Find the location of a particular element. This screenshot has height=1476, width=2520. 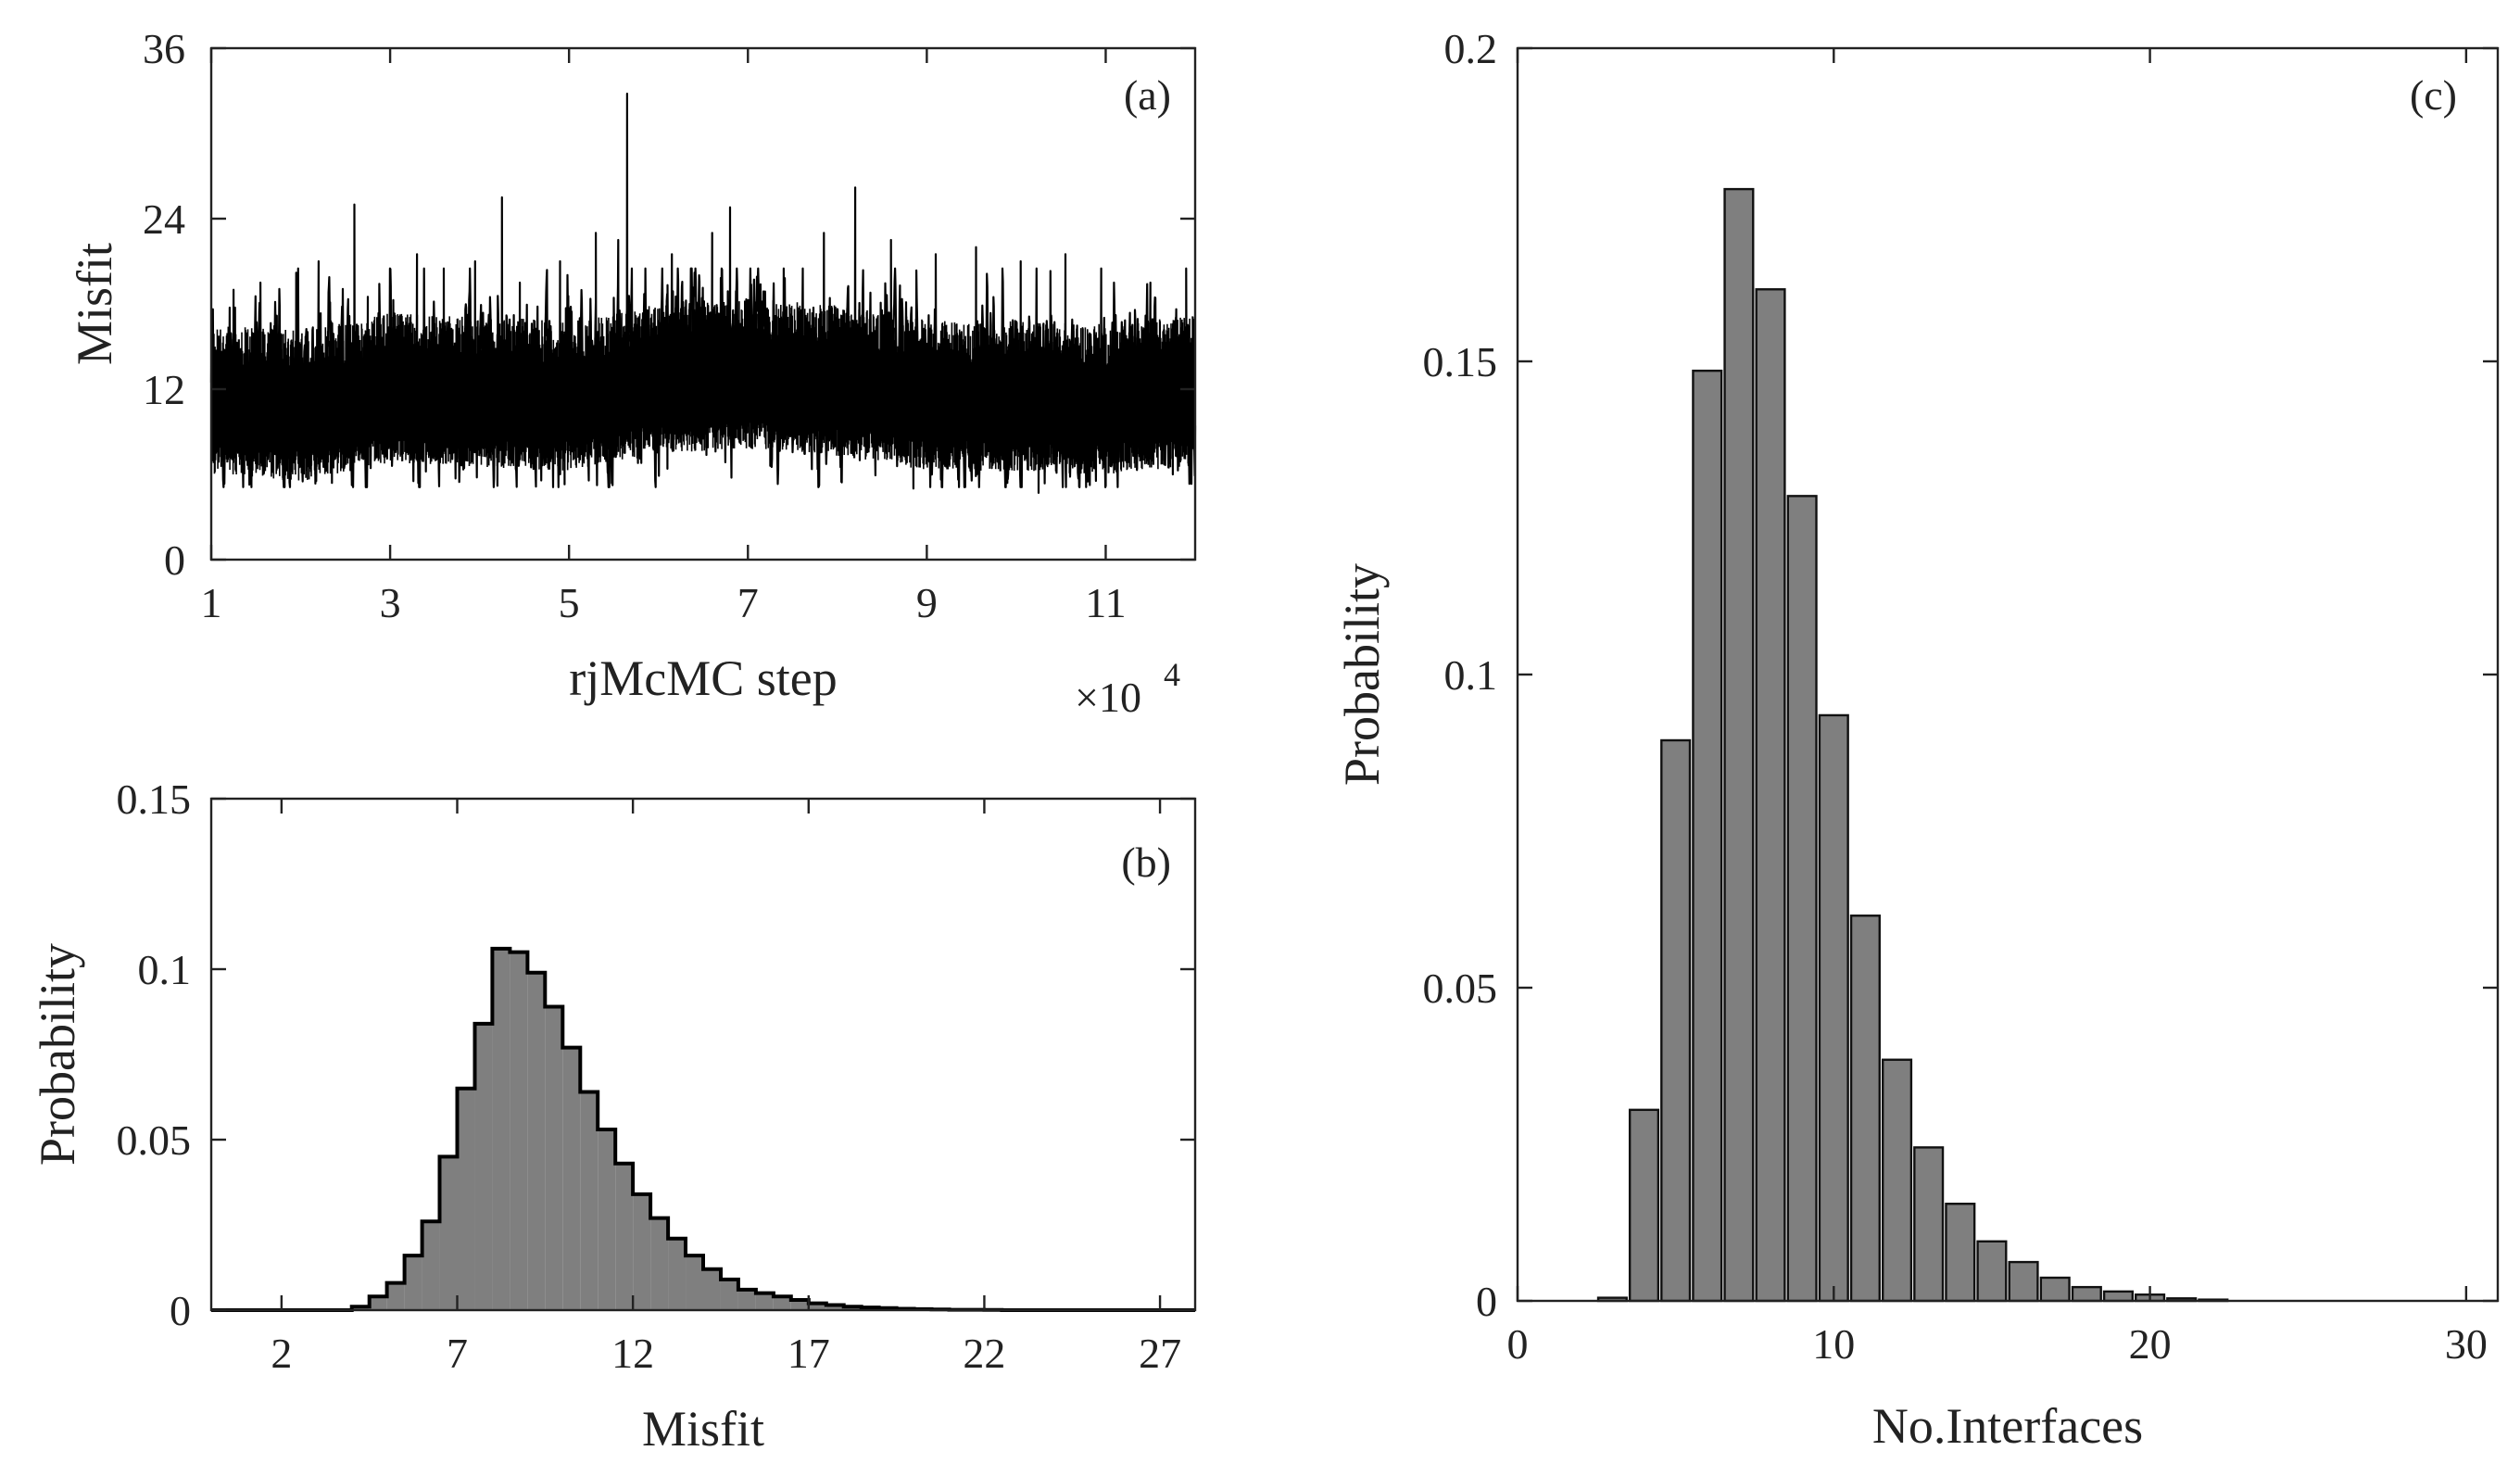

panel-a-ytick-label: 36 is located at coordinates (164, 49).